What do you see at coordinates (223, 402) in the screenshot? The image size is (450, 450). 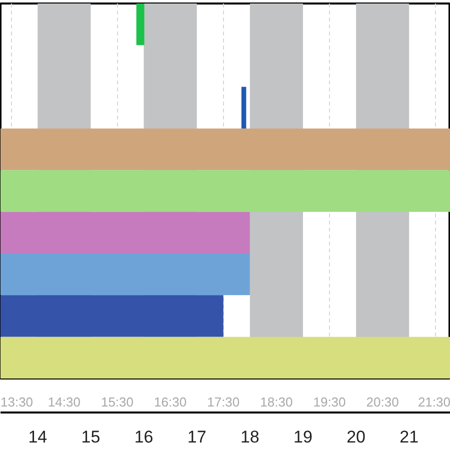 I see `x-tick-label: 17:30` at bounding box center [223, 402].